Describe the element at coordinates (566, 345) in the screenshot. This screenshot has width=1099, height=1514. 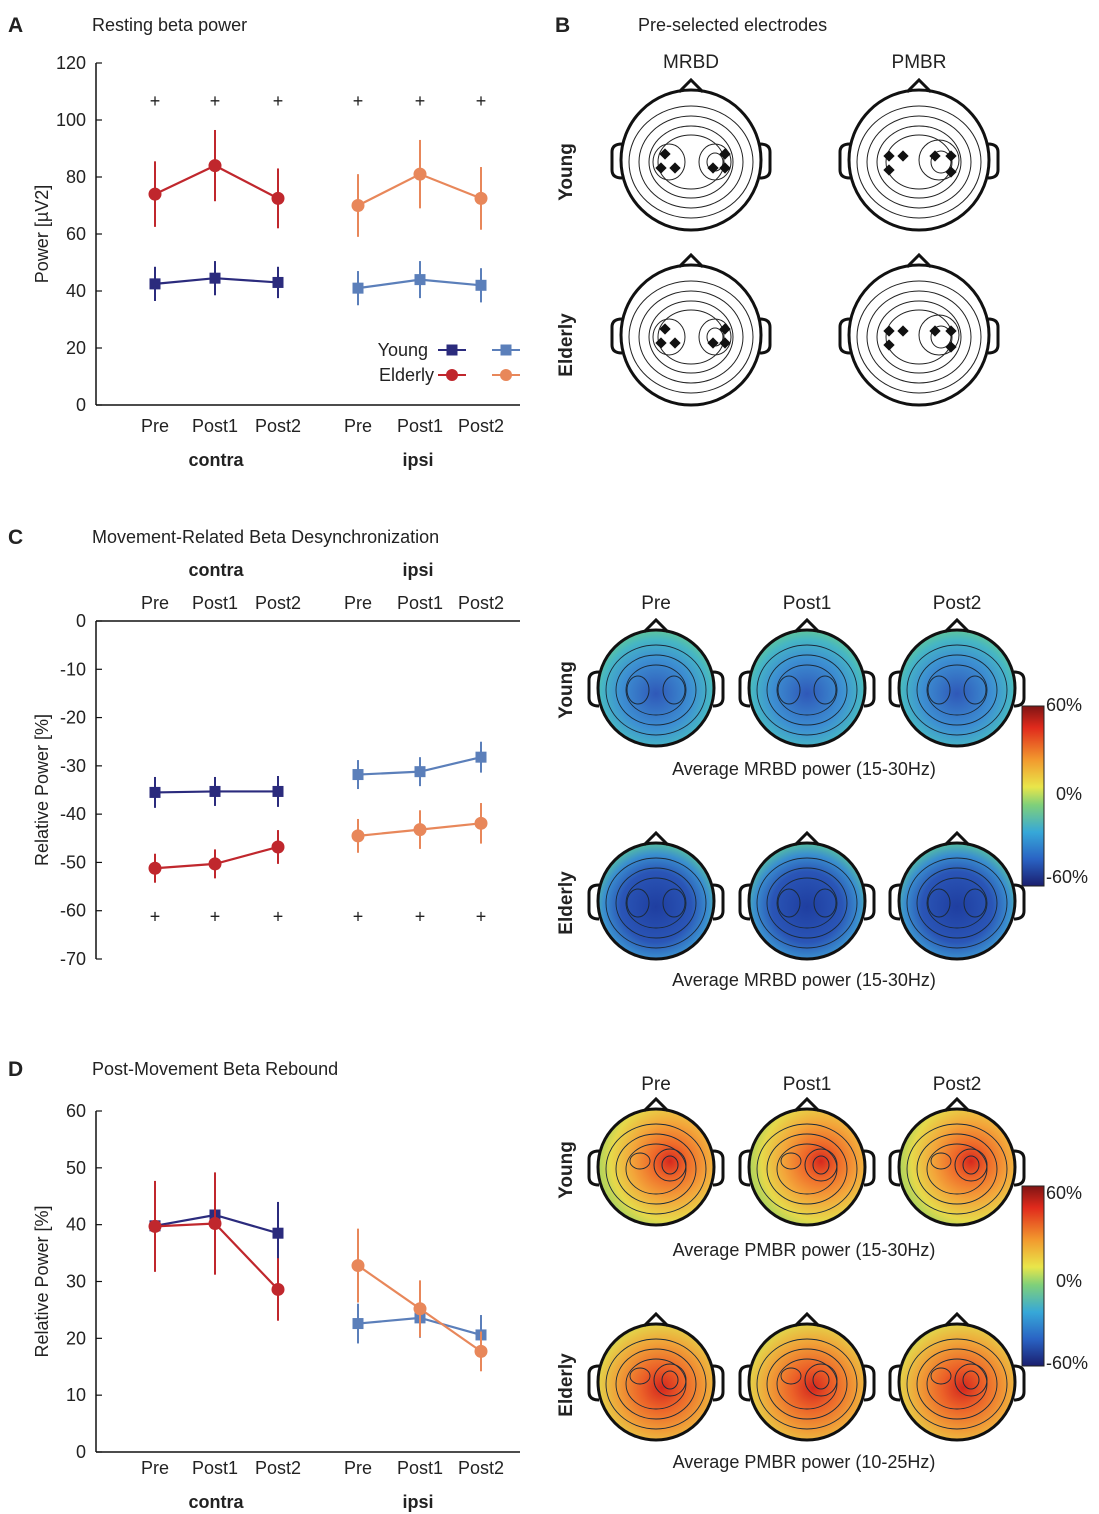
I see `b-row-elderly: Elderly` at that location.